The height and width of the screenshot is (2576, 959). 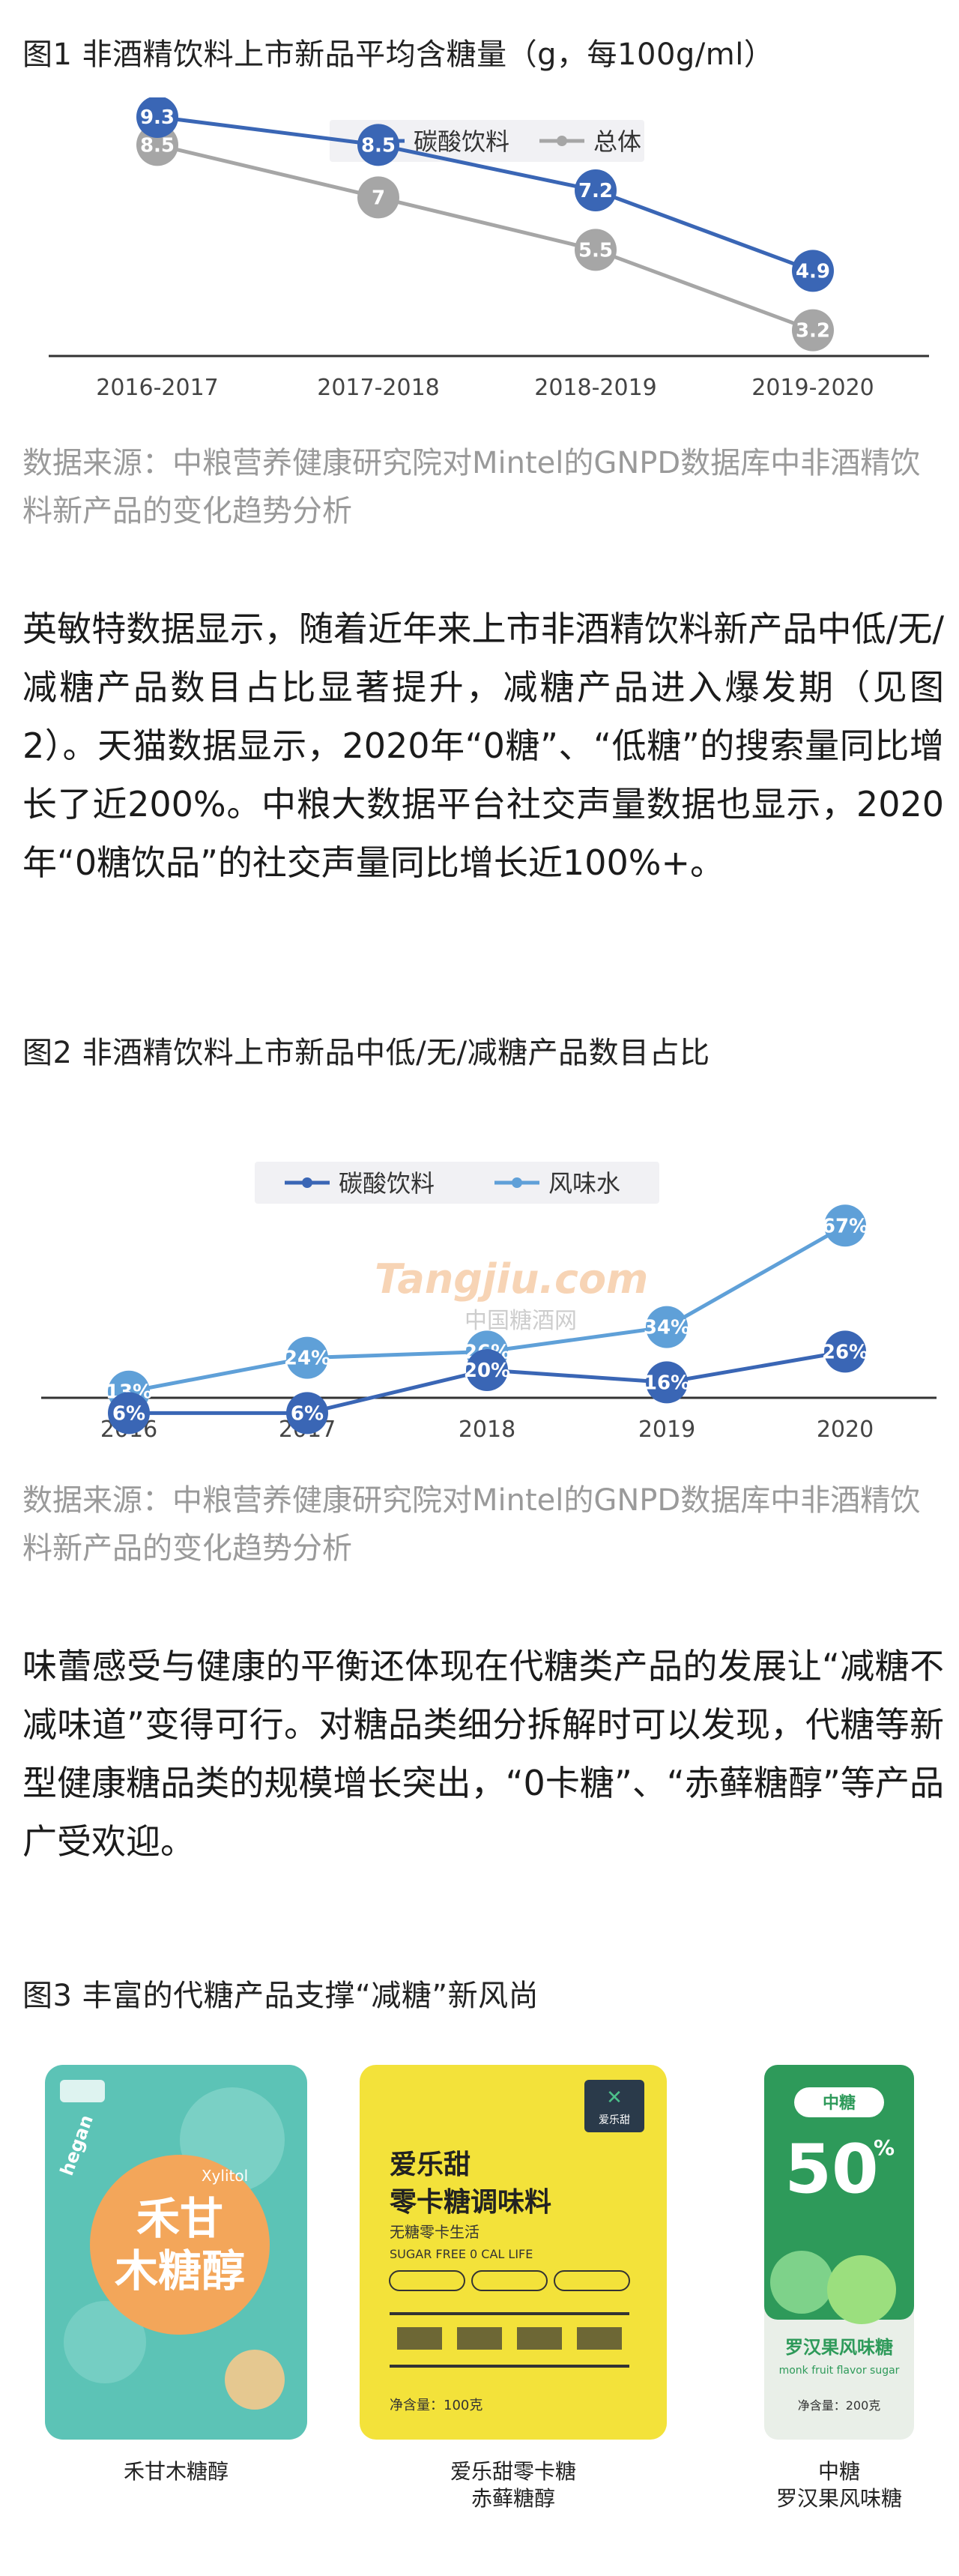 What do you see at coordinates (180, 2270) in the screenshot?
I see `svg-text: 木糖醇` at bounding box center [180, 2270].